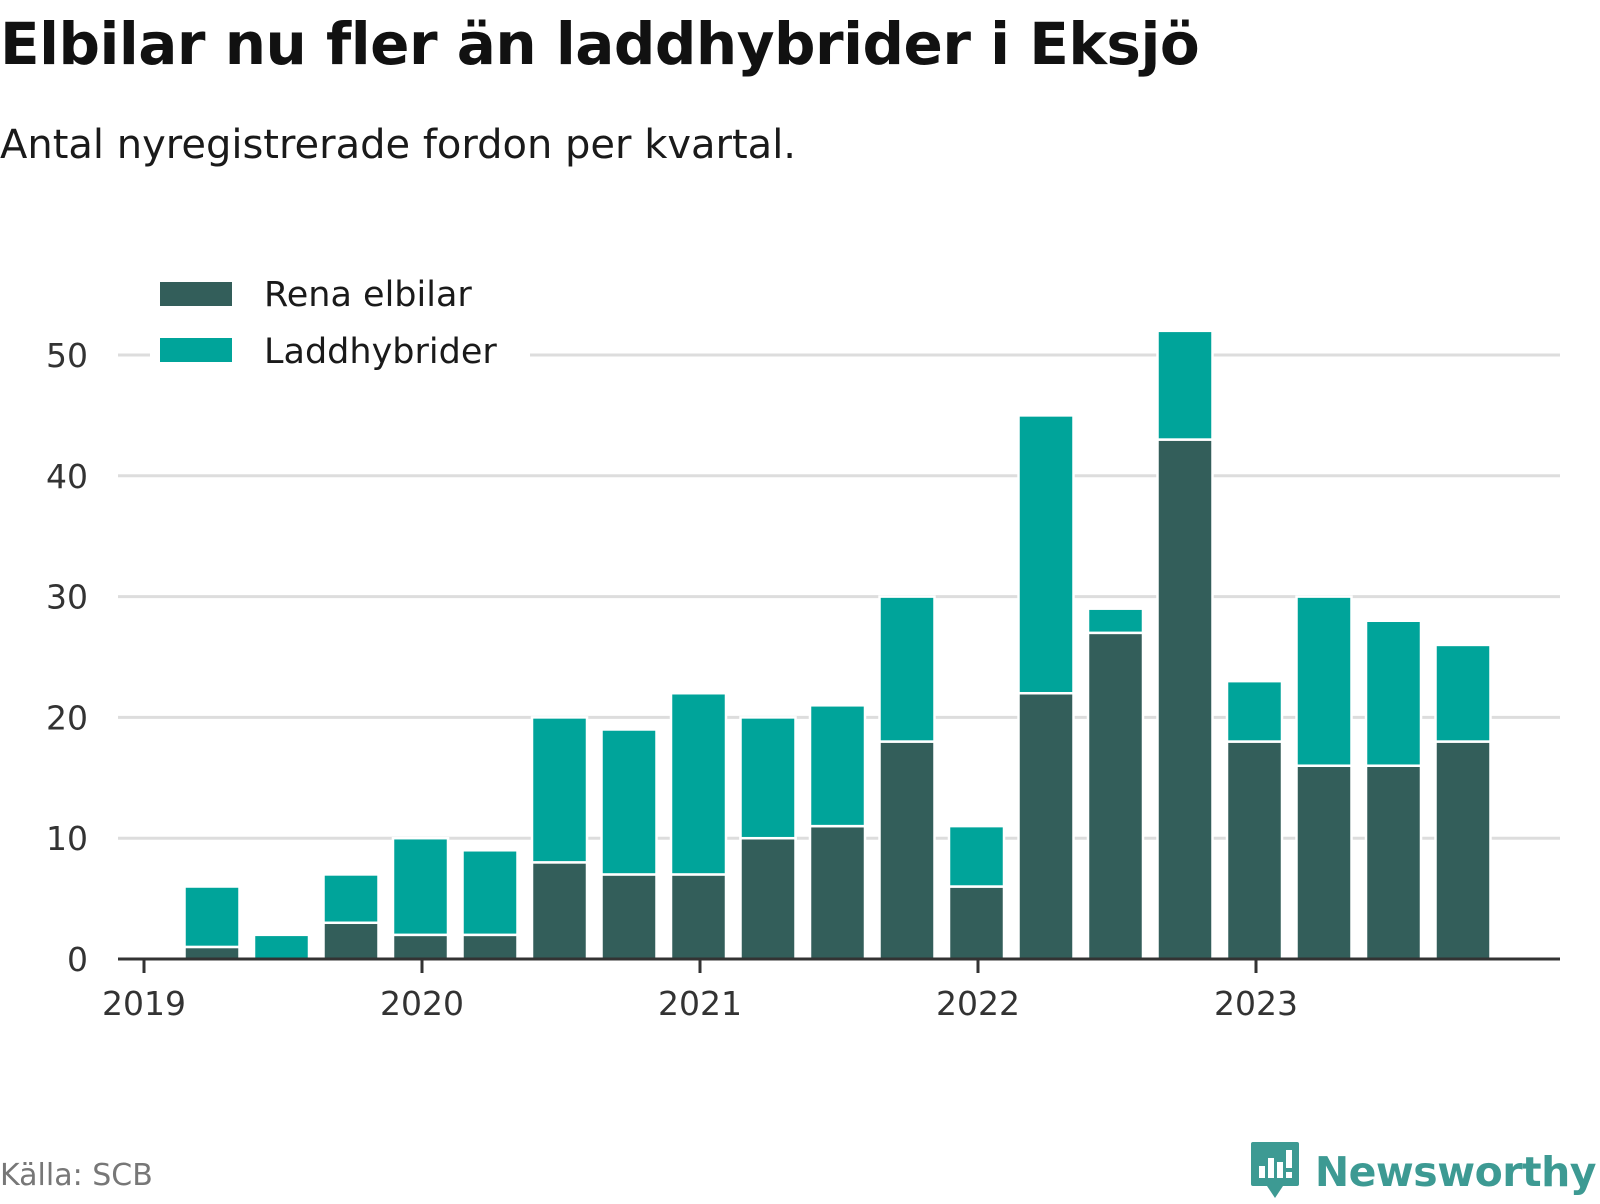 This screenshot has width=1600, height=1204. Describe the element at coordinates (212, 953) in the screenshot. I see `bar-rena-elbilar-2019-q2` at that location.